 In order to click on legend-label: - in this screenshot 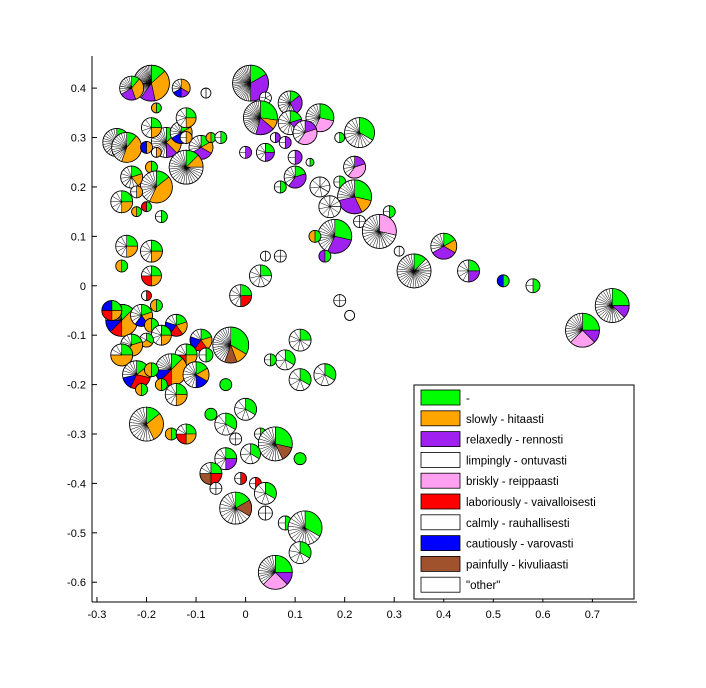, I will do `click(468, 399)`.